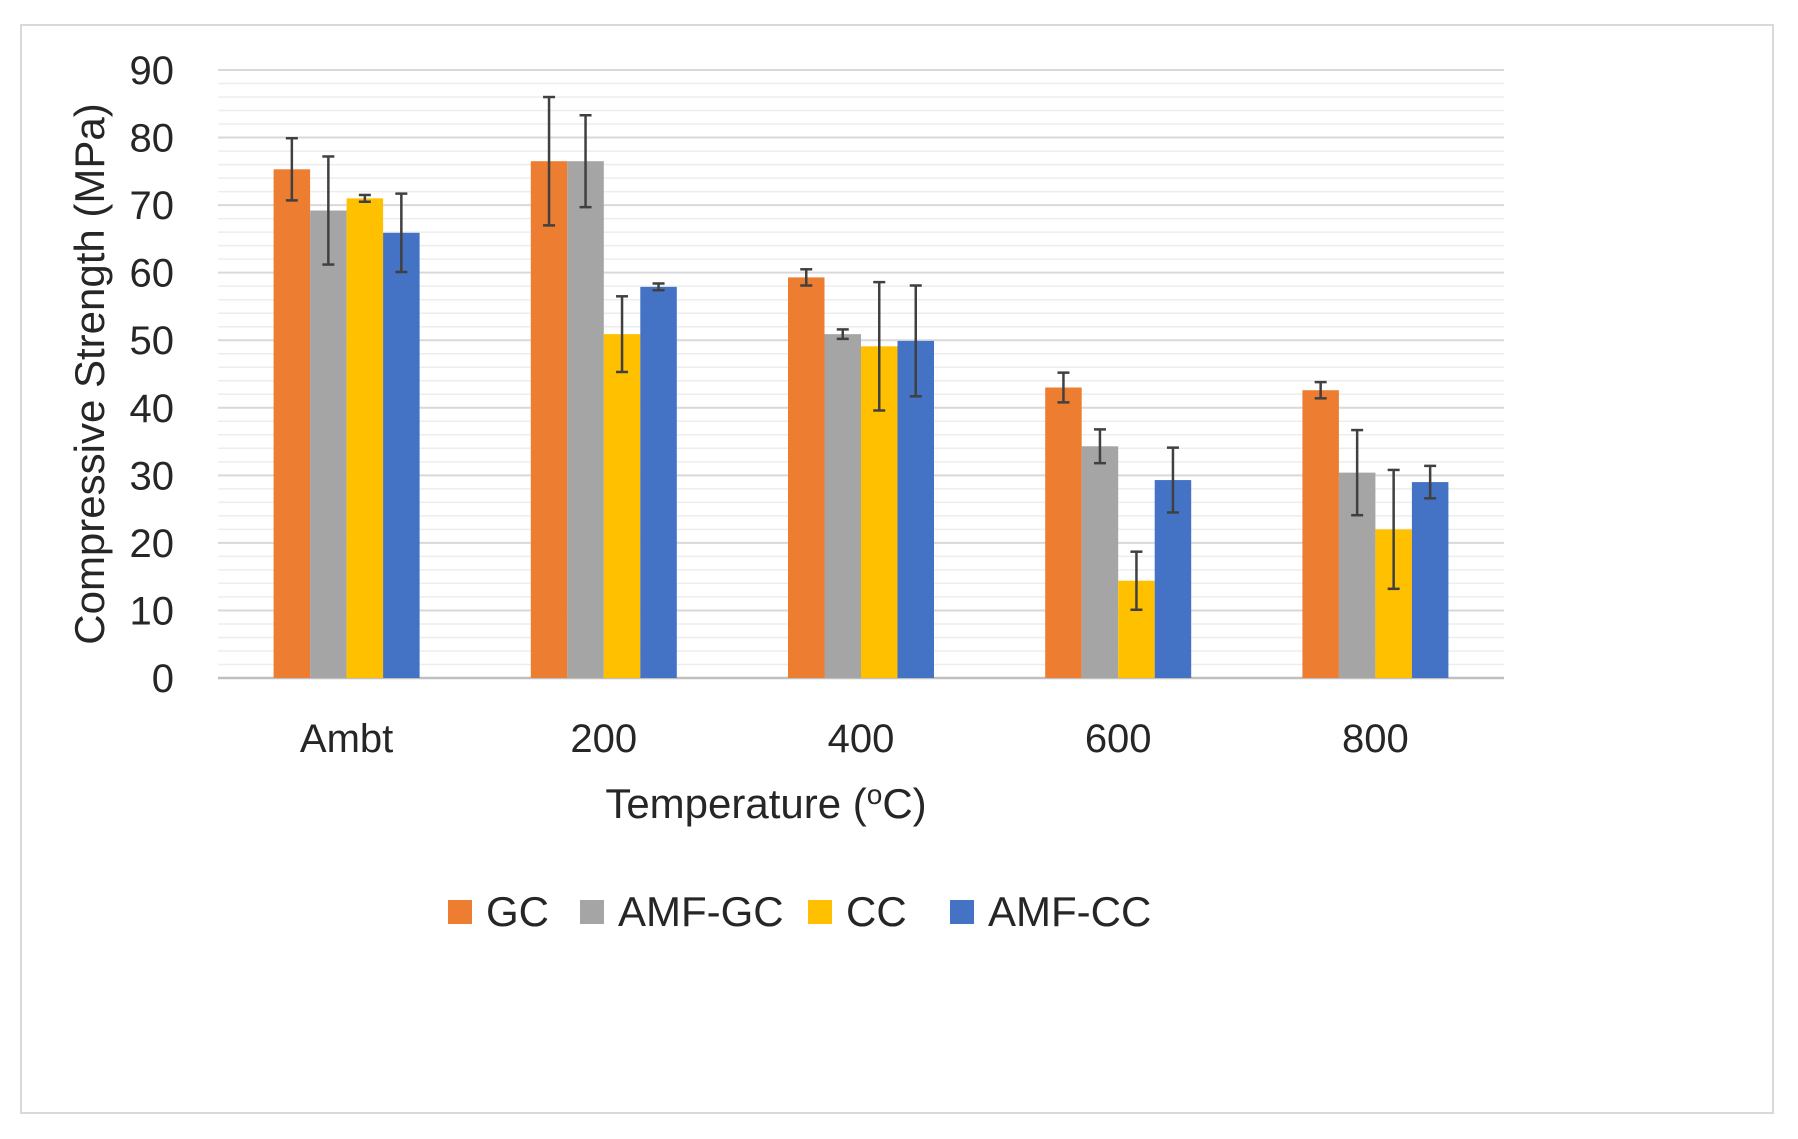  I want to click on legend-label-gc: GC, so click(517, 911).